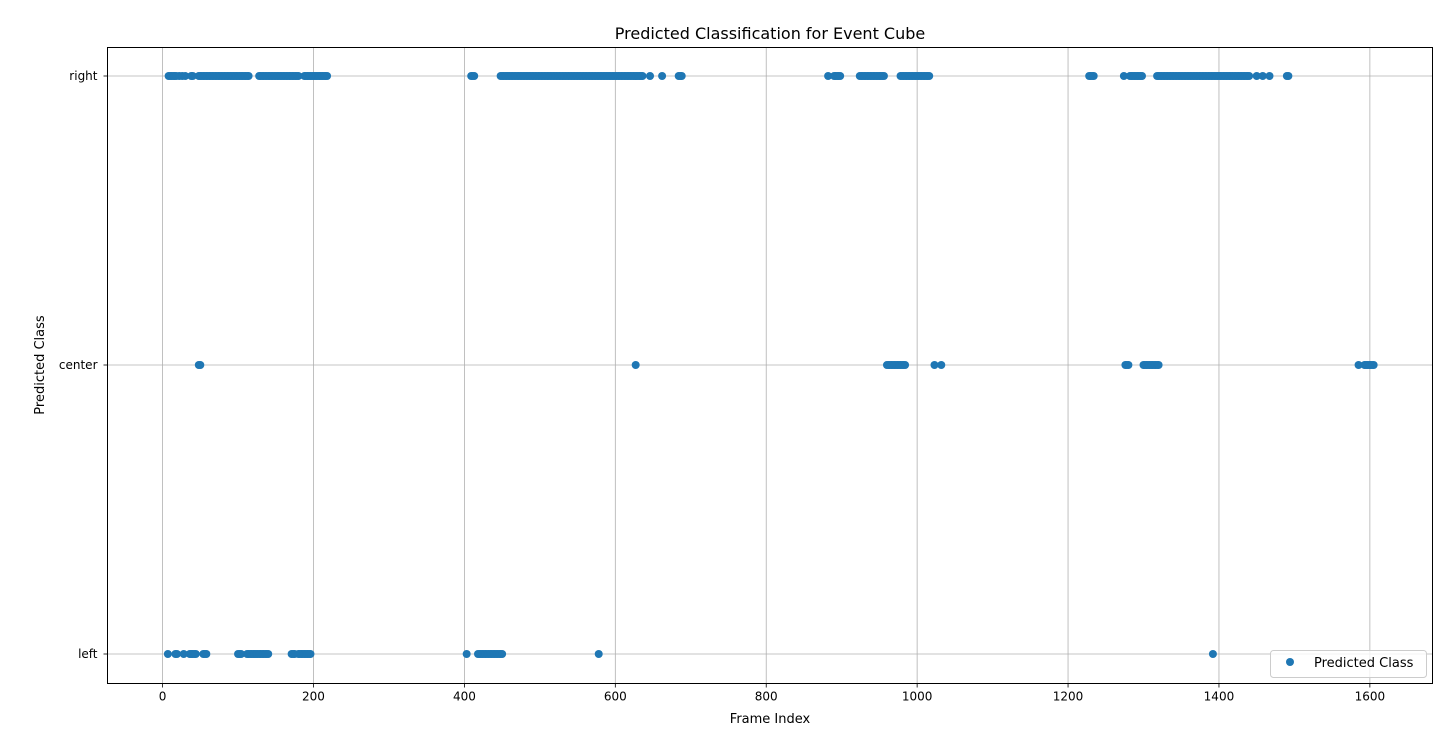 This screenshot has width=1451, height=756. Describe the element at coordinates (770, 719) in the screenshot. I see `x-axis-label: Frame Index` at that location.